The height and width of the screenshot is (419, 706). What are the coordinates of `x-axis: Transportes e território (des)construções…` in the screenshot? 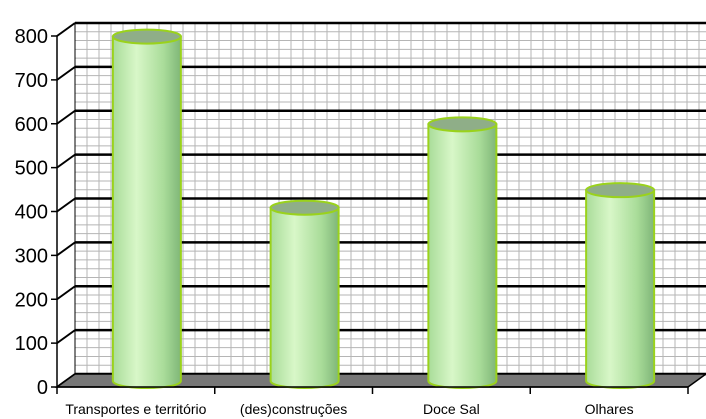 It's located at (372, 401).